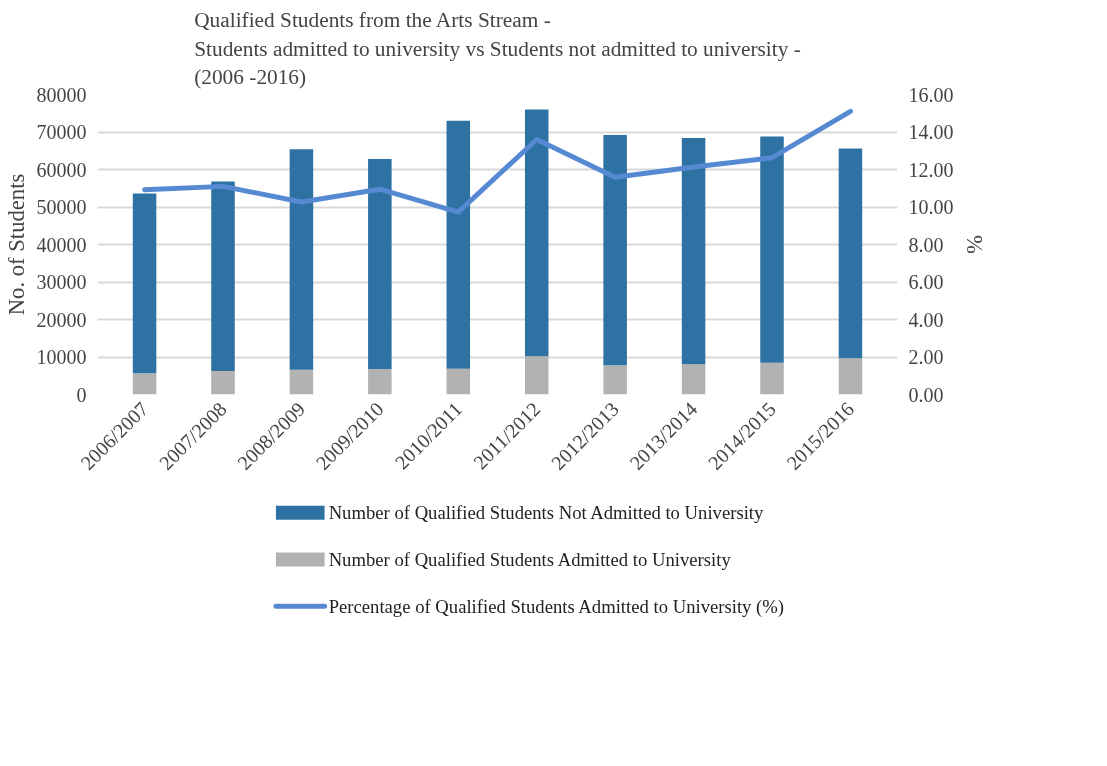 The width and height of the screenshot is (1107, 766). Describe the element at coordinates (931, 132) in the screenshot. I see `y2-tick-label: 14.00` at that location.